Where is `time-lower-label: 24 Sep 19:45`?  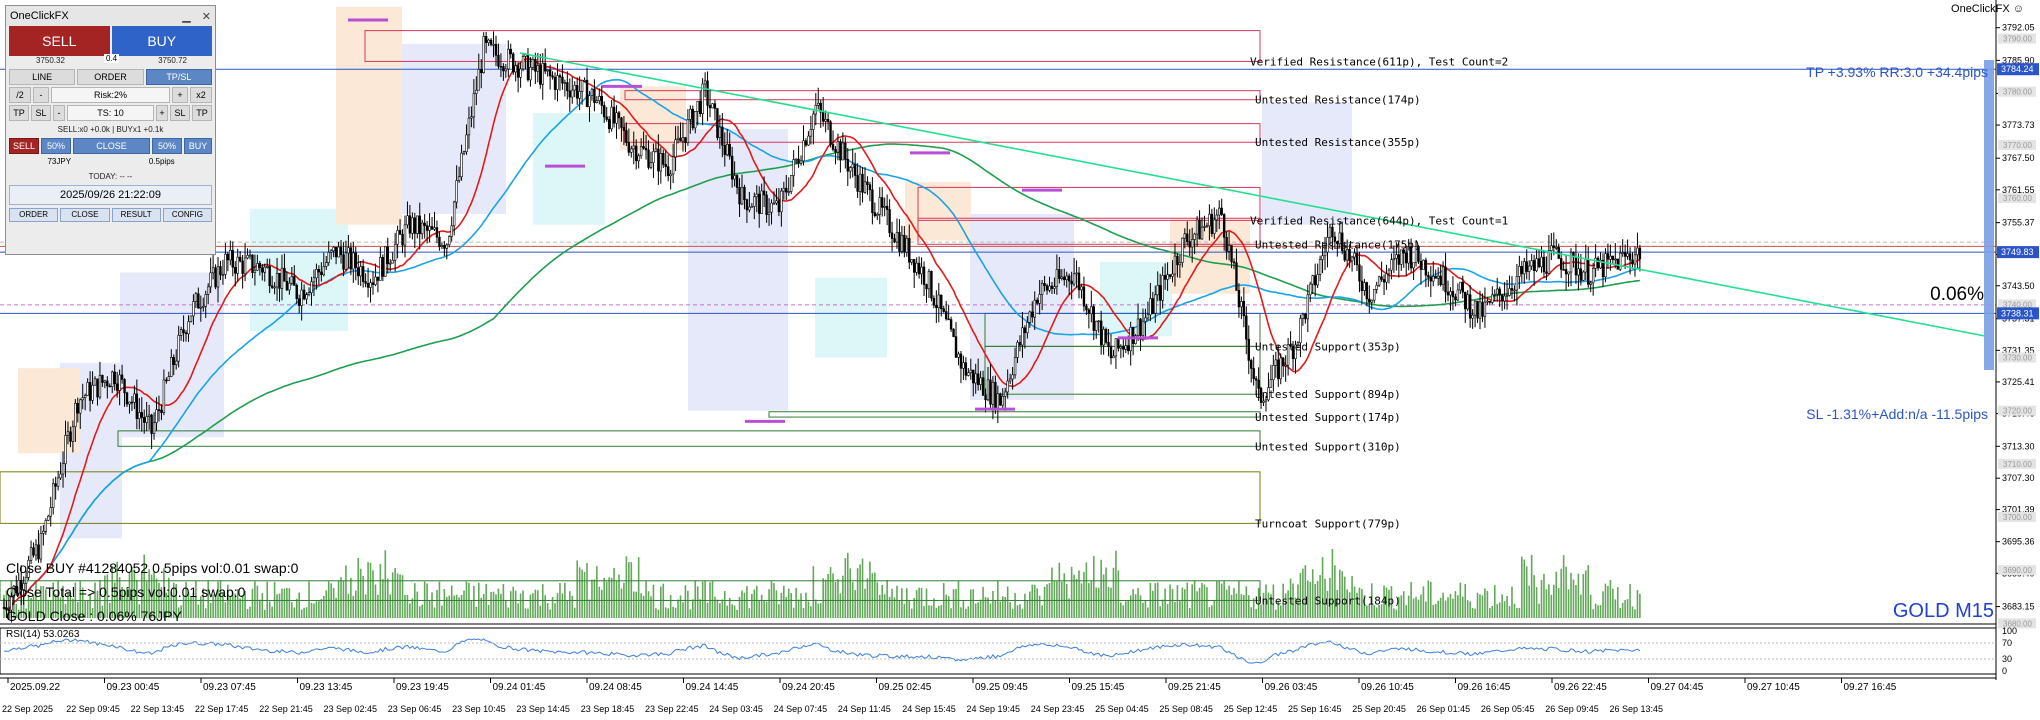
time-lower-label: 24 Sep 19:45 is located at coordinates (994, 709).